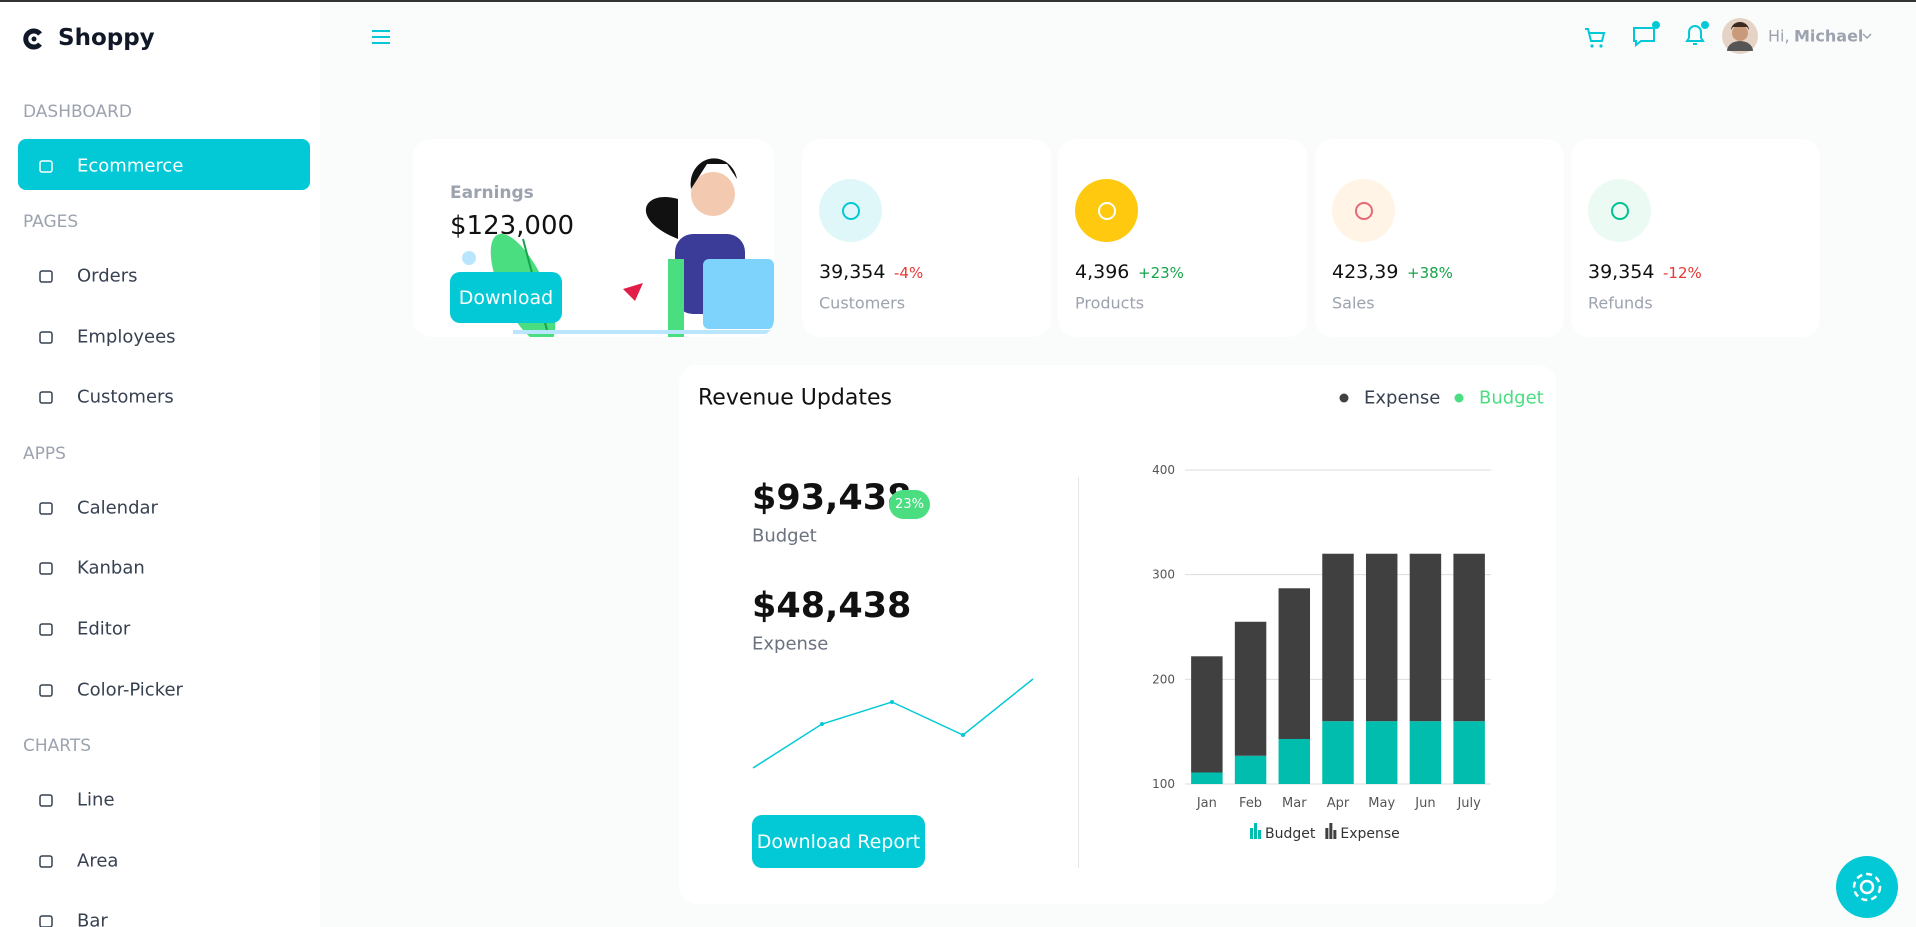  I want to click on y-tick-label: 300, so click(1163, 575).